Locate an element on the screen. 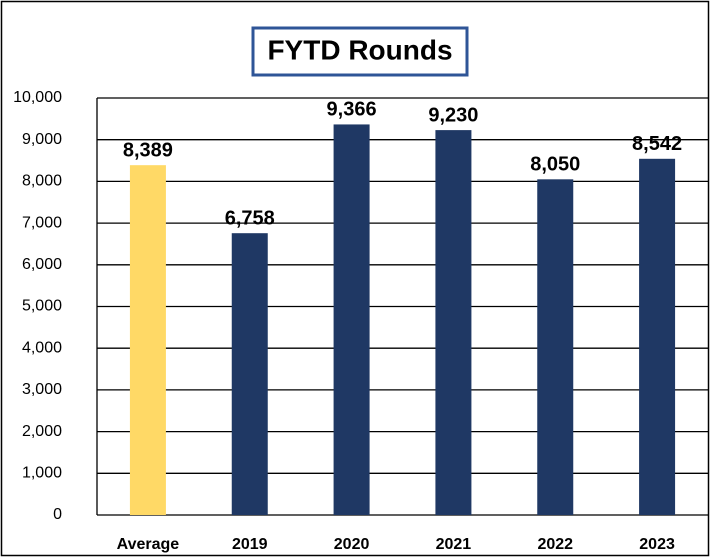 The height and width of the screenshot is (558, 711). value-label: 9,230 is located at coordinates (453, 115).